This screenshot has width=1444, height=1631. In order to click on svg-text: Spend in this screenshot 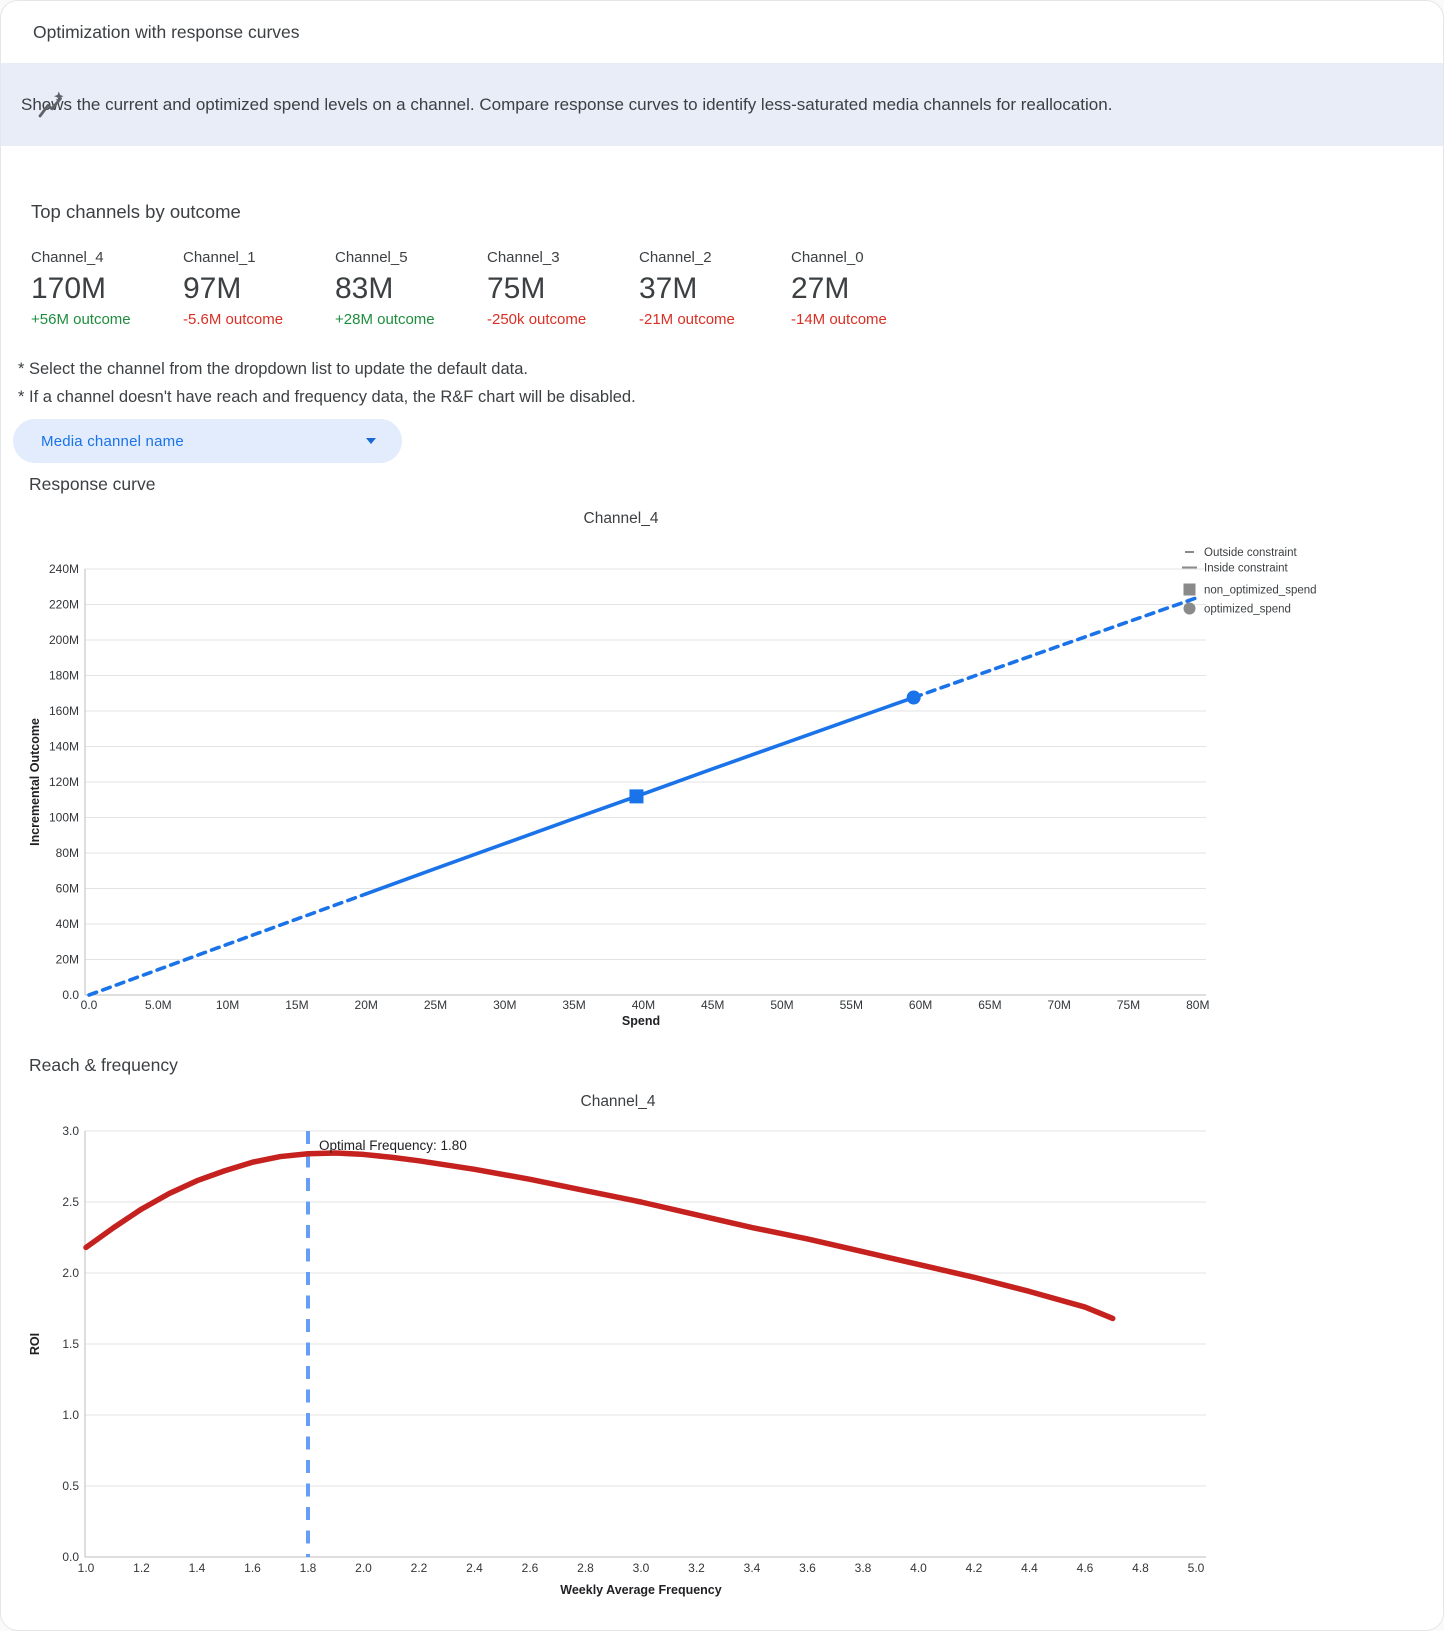, I will do `click(641, 1021)`.